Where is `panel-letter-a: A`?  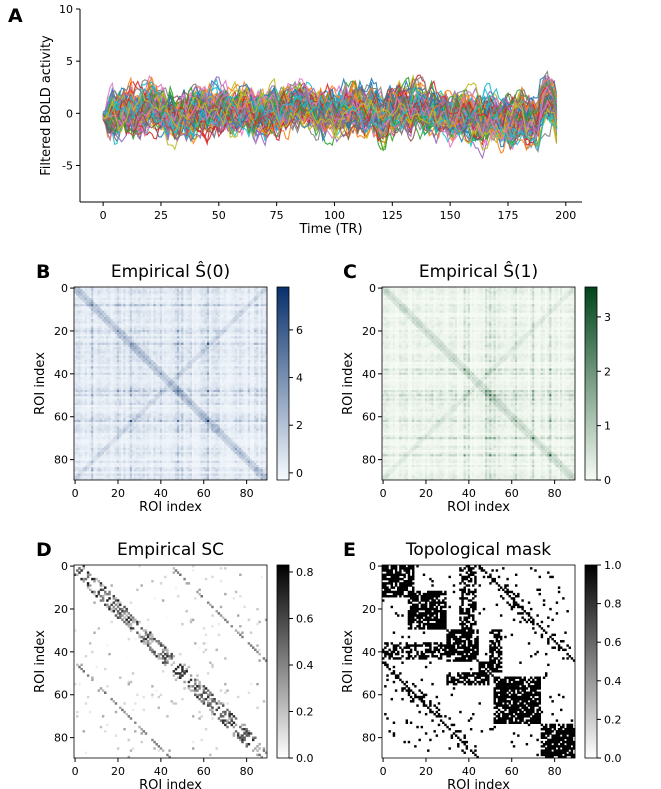
panel-letter-a: A is located at coordinates (15, 16).